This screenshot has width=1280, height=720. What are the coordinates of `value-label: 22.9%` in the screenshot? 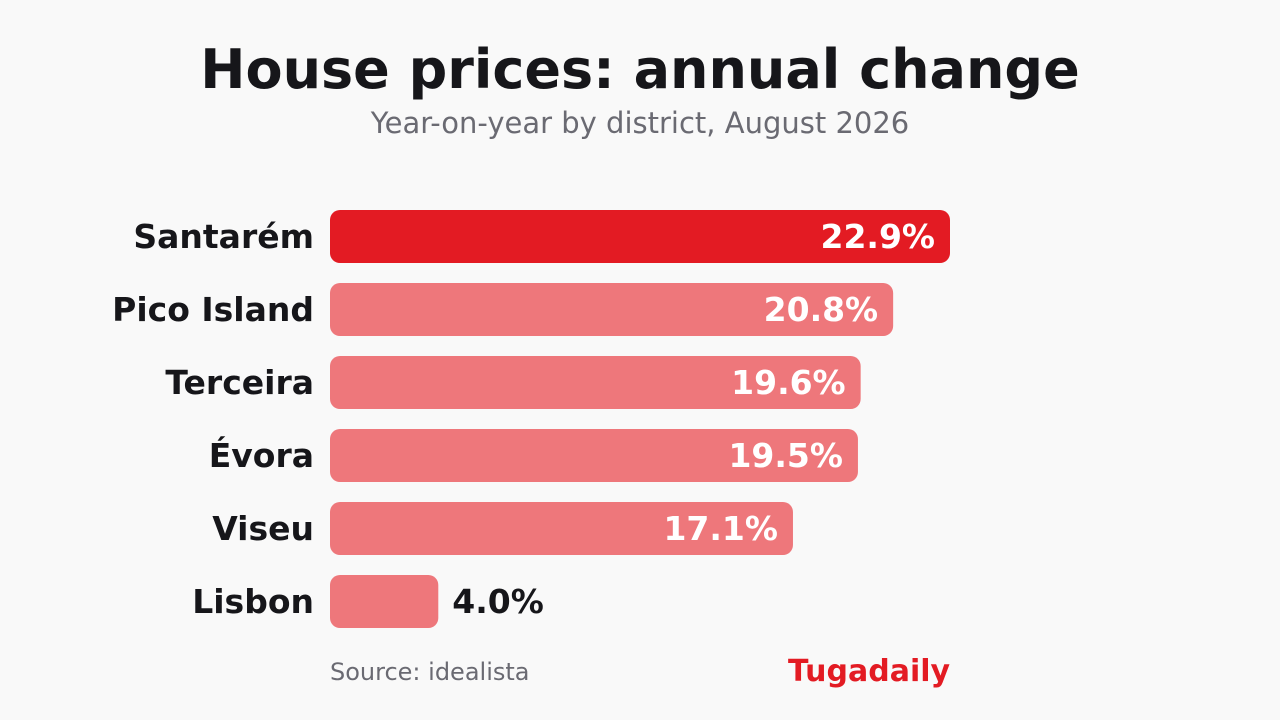 It's located at (878, 236).